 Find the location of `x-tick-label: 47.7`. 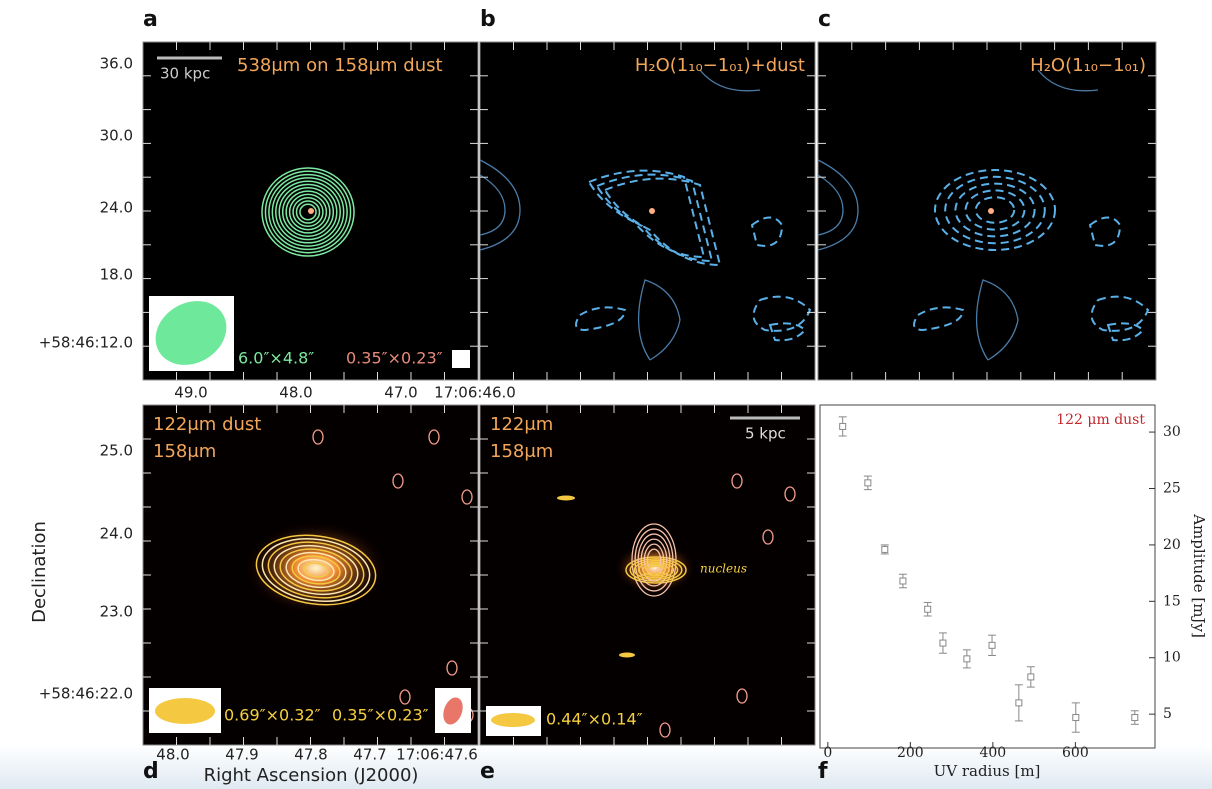

x-tick-label: 47.7 is located at coordinates (369, 755).